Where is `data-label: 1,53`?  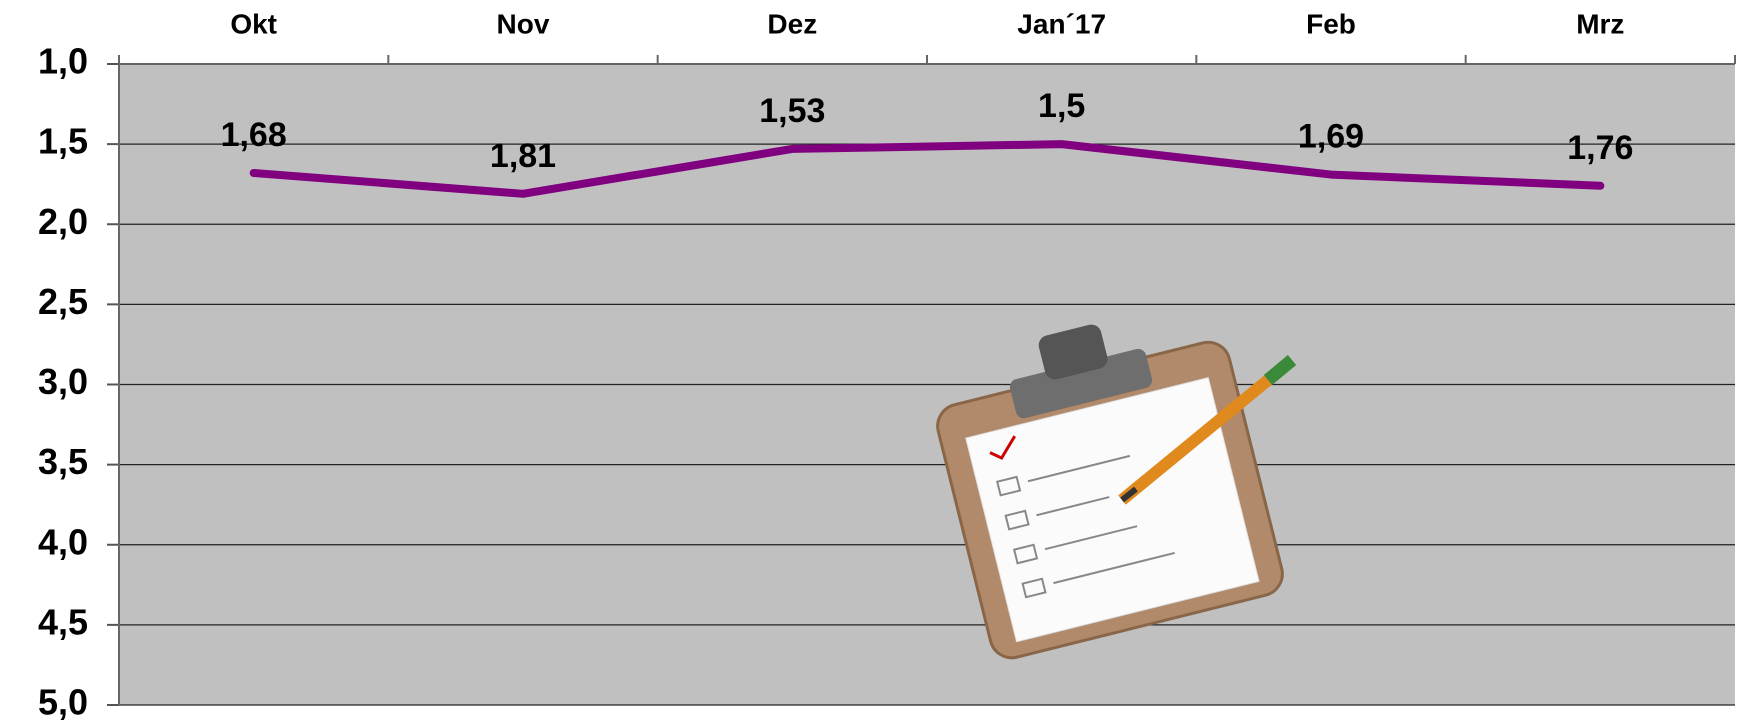
data-label: 1,53 is located at coordinates (792, 111).